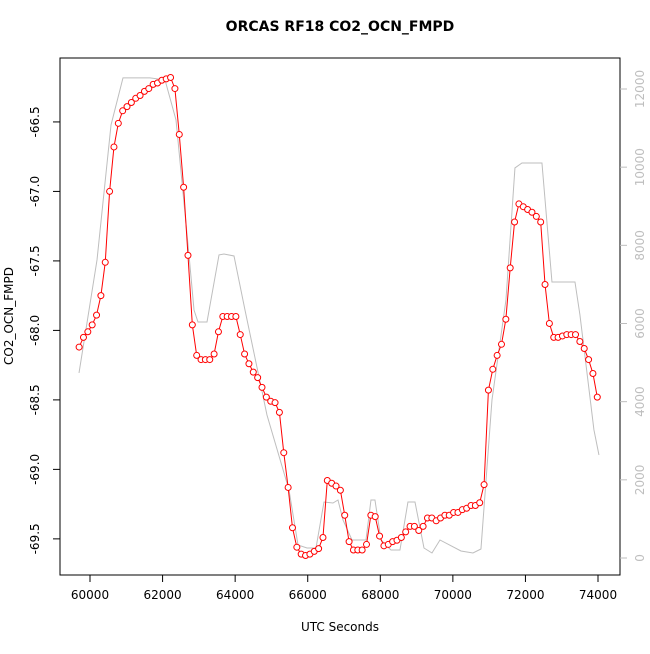 The image size is (650, 654). What do you see at coordinates (235, 595) in the screenshot?
I see `x-tick-label: 64000` at bounding box center [235, 595].